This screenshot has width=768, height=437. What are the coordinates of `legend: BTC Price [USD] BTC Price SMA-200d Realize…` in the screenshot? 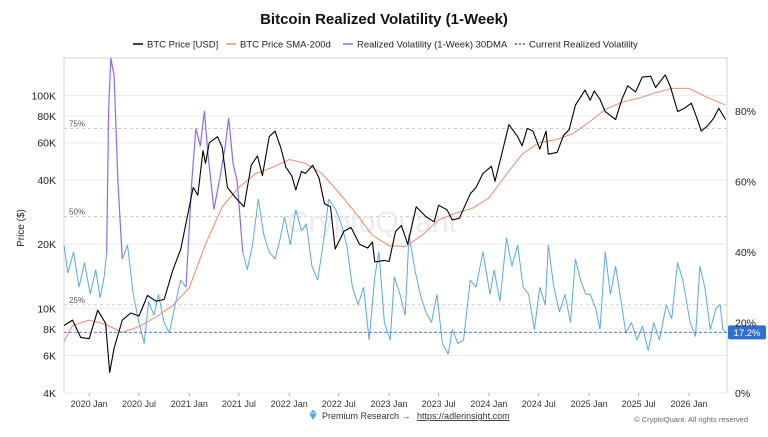 It's located at (385, 45).